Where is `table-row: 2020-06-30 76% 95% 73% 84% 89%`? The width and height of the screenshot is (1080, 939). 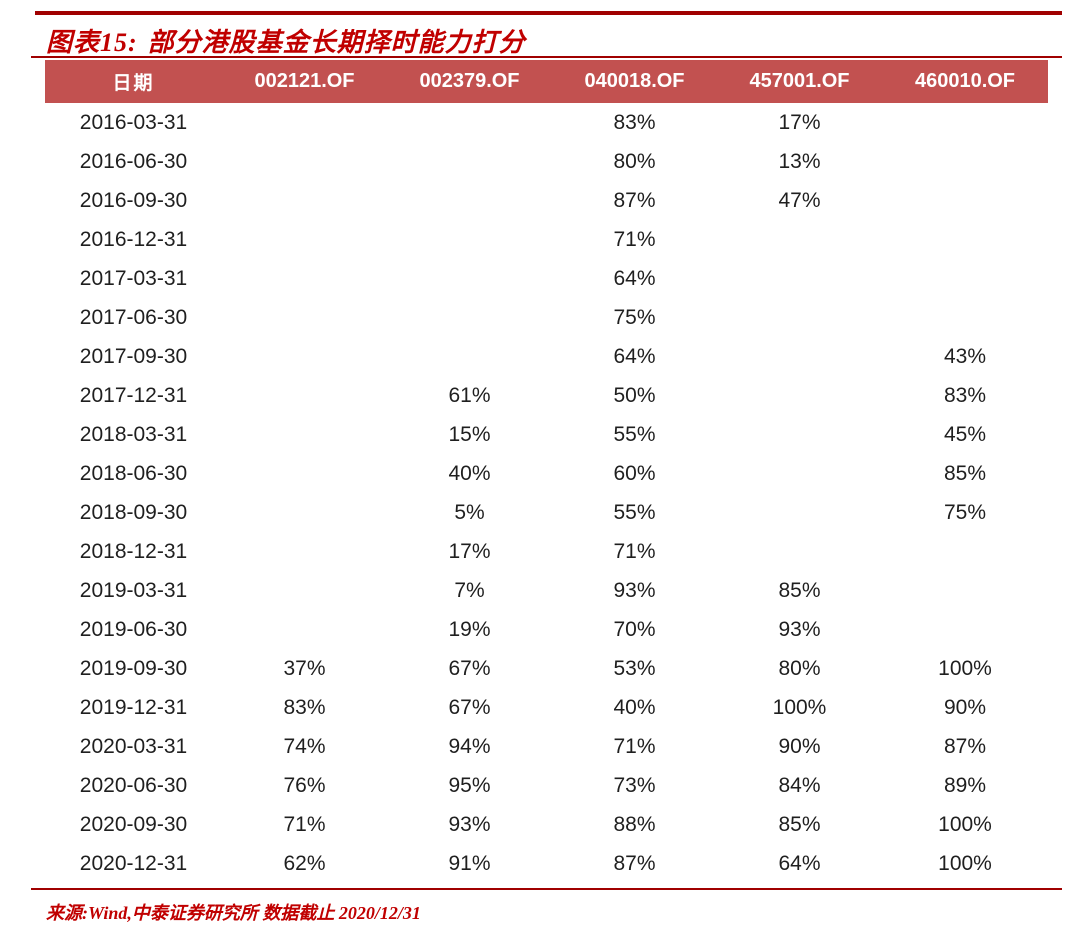
table-row: 2020-06-30 76% 95% 73% 84% 89% is located at coordinates (546, 785).